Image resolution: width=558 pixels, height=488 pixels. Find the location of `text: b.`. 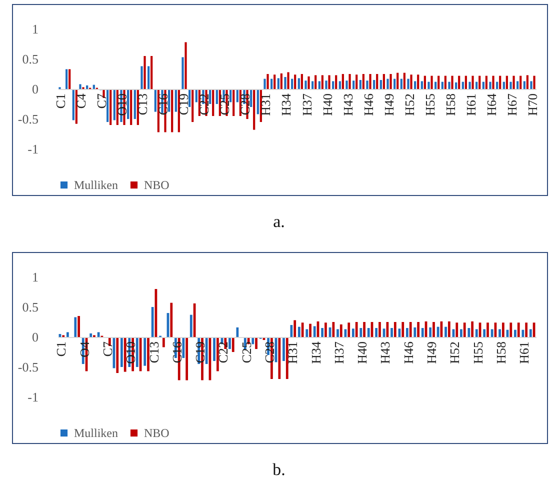

text: b. is located at coordinates (279, 470).